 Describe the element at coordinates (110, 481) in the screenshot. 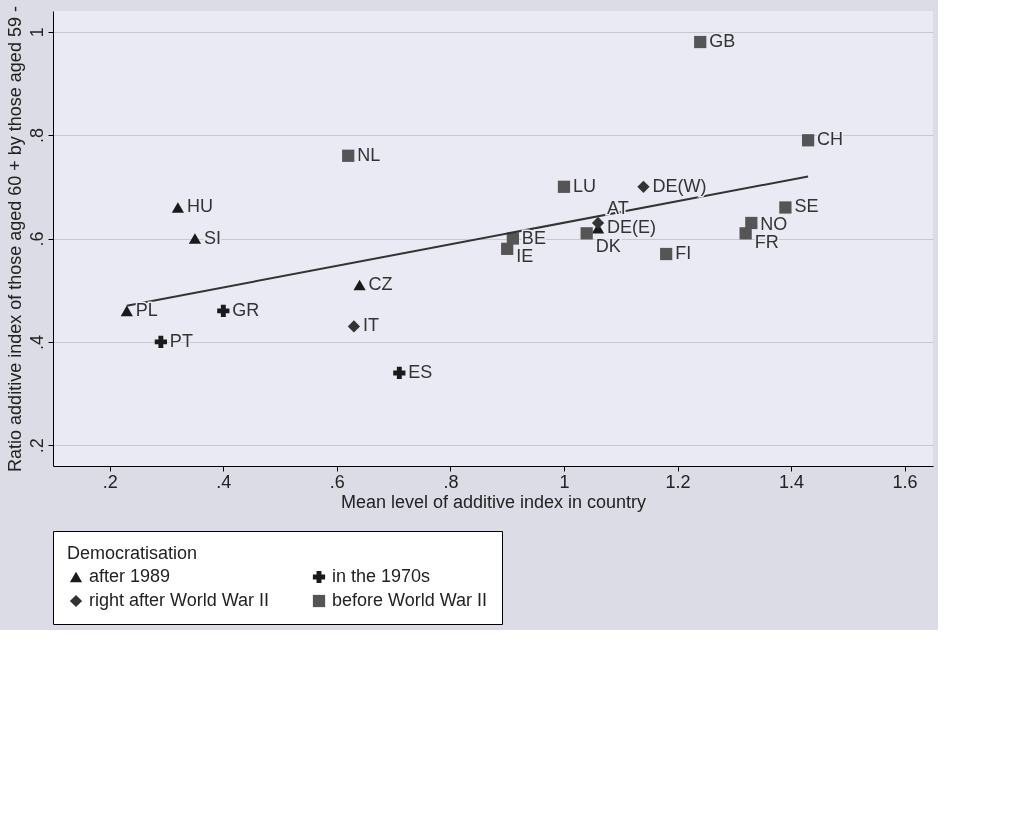

I see `x-tick-label: .2` at that location.